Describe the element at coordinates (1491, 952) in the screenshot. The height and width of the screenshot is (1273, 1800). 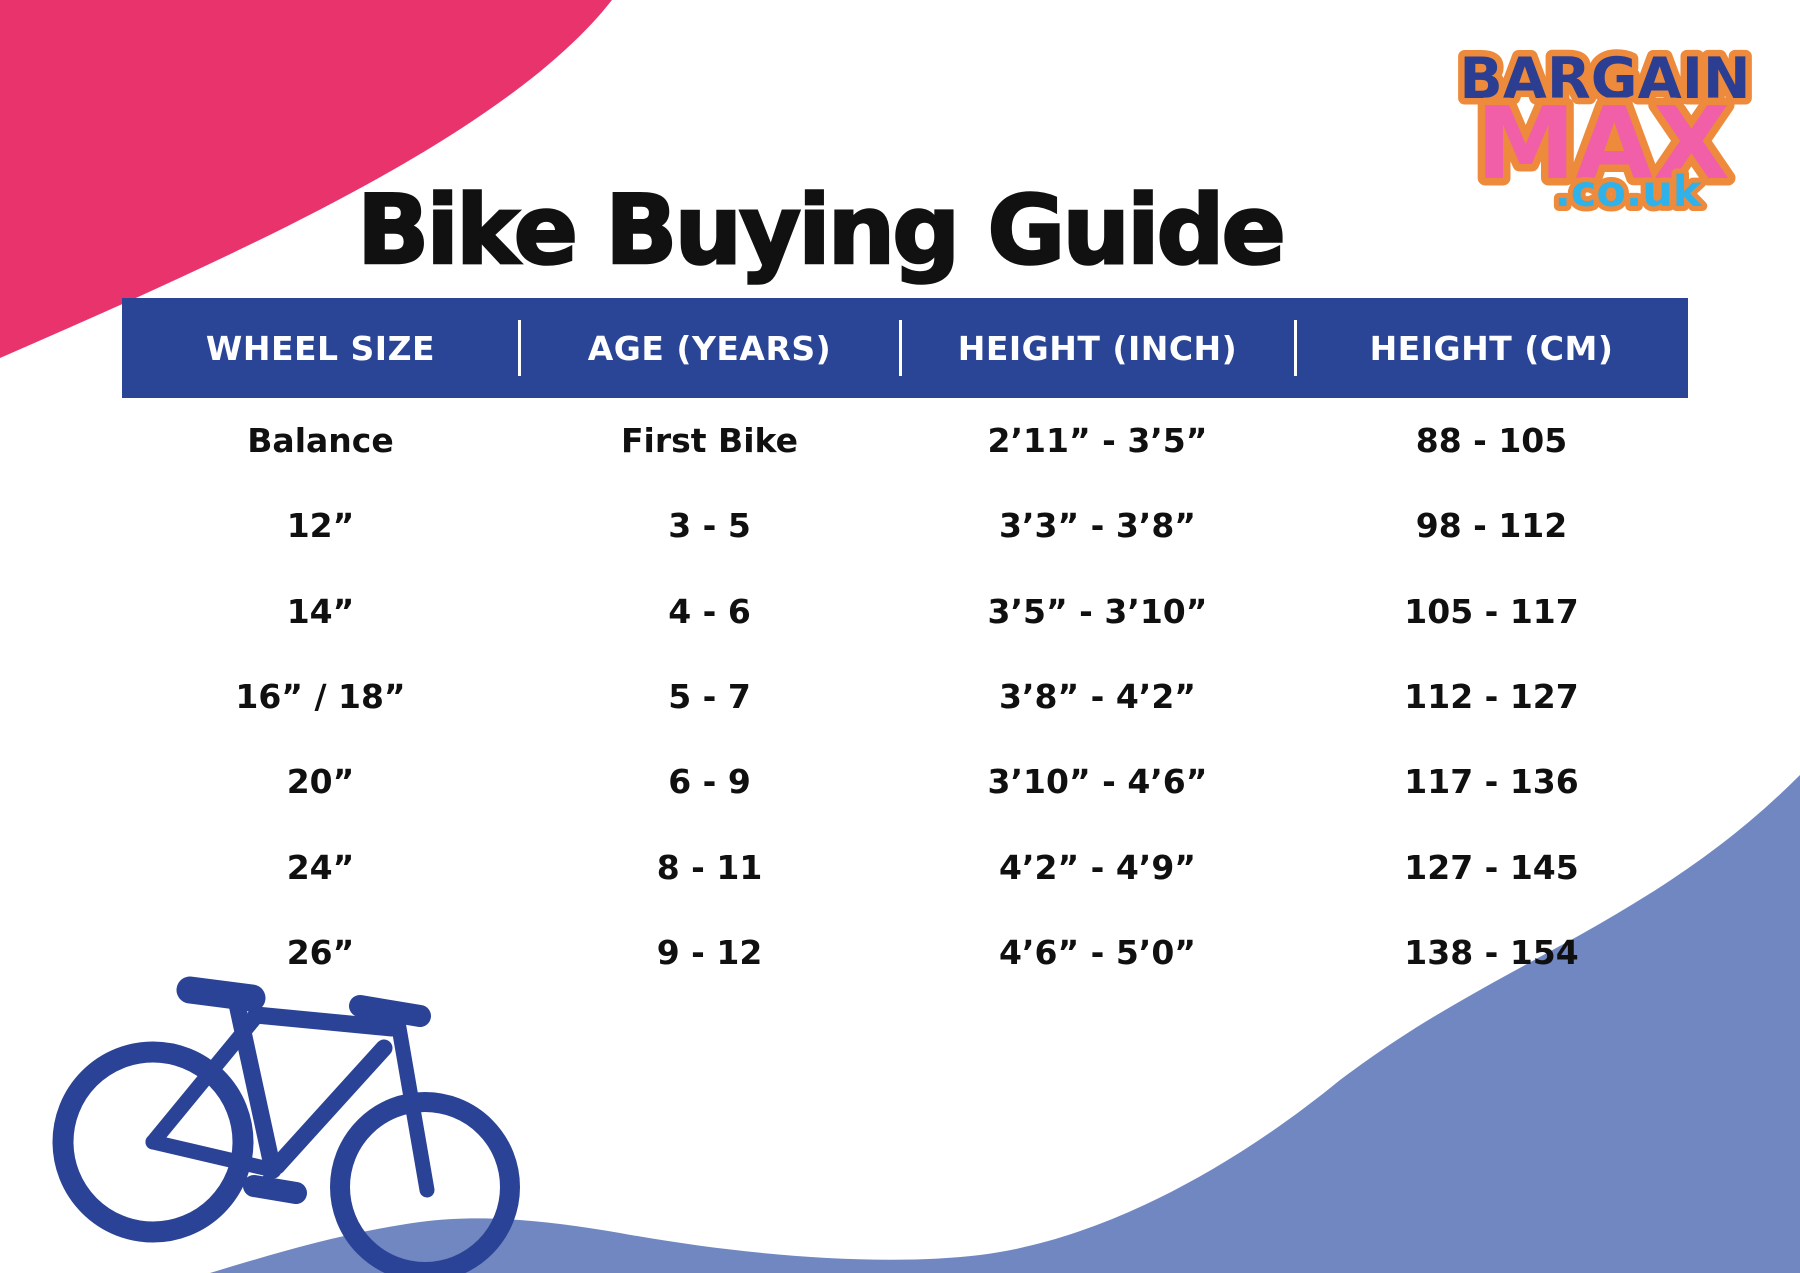
I see `cell-height-cm: 138 - 154` at that location.